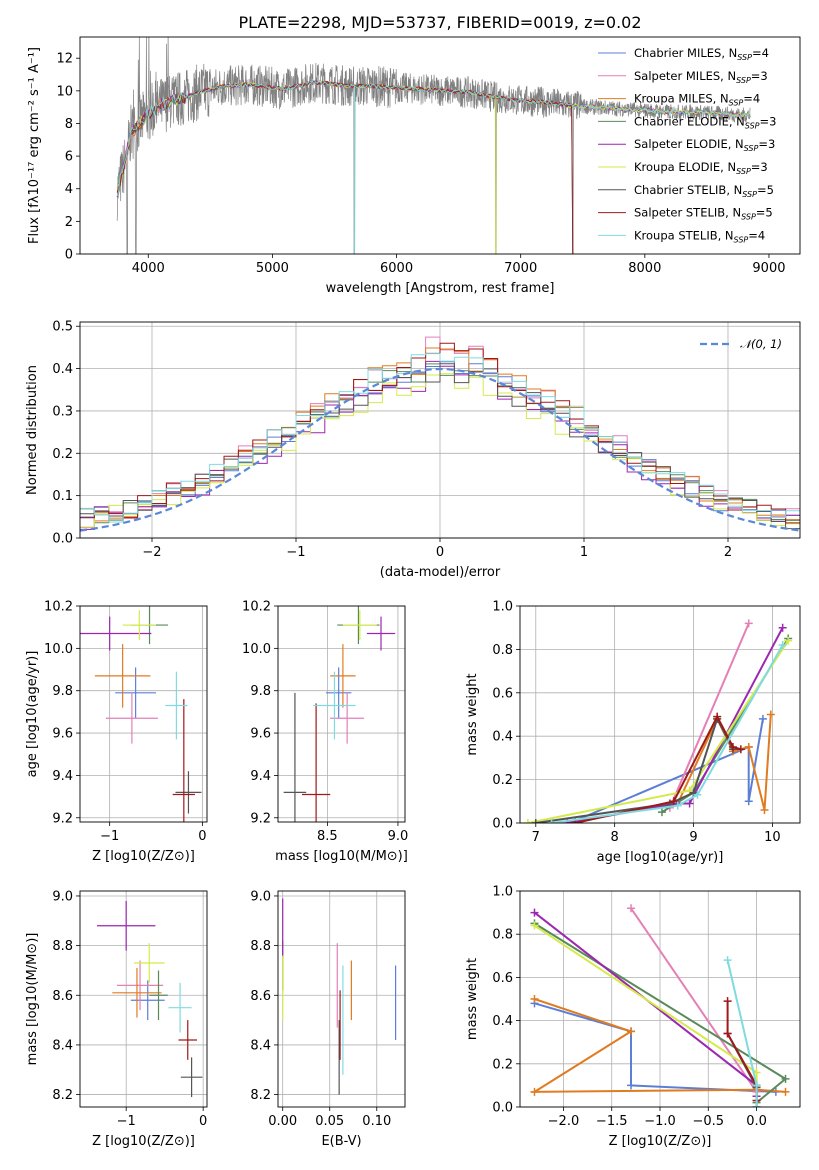 Image resolution: width=819 pixels, height=1170 pixels. What do you see at coordinates (440, 572) in the screenshot?
I see `x-axis-label: (data-model)/error` at bounding box center [440, 572].